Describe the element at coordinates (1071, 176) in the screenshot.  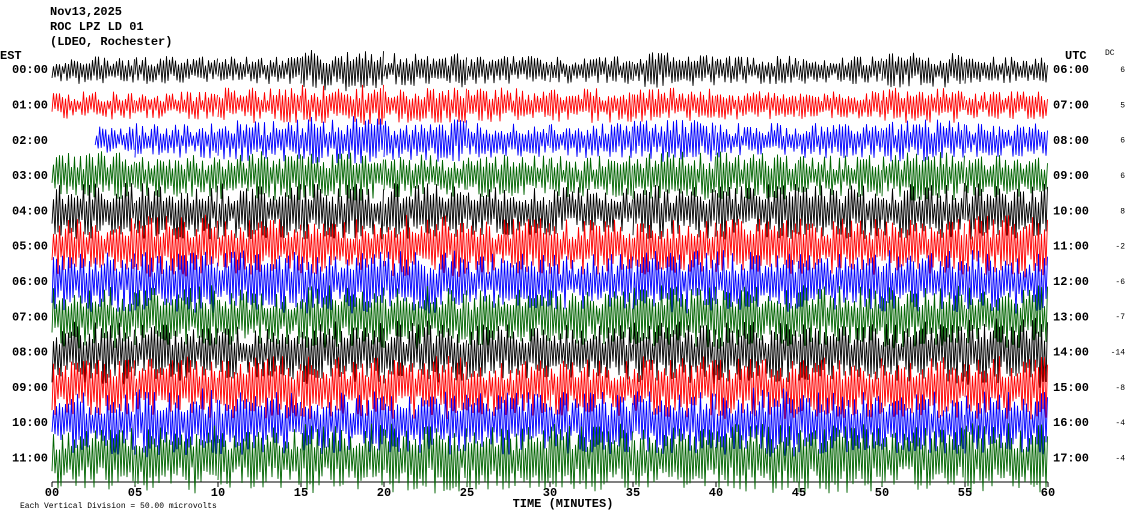
I see `row-label-right: 09:00` at that location.